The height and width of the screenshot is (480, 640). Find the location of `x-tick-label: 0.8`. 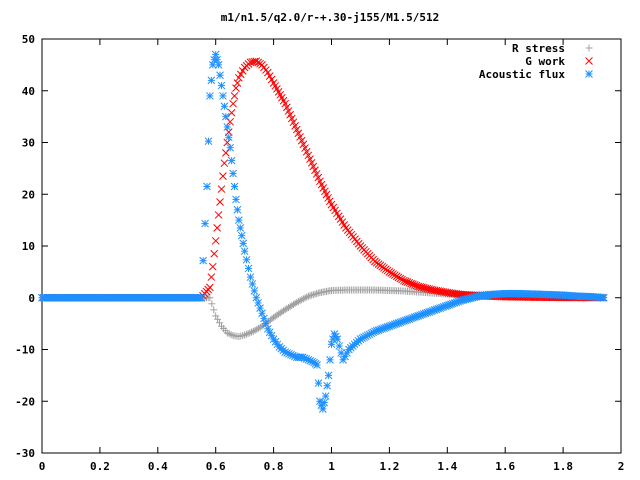

x-tick-label: 0.8 is located at coordinates (274, 466).